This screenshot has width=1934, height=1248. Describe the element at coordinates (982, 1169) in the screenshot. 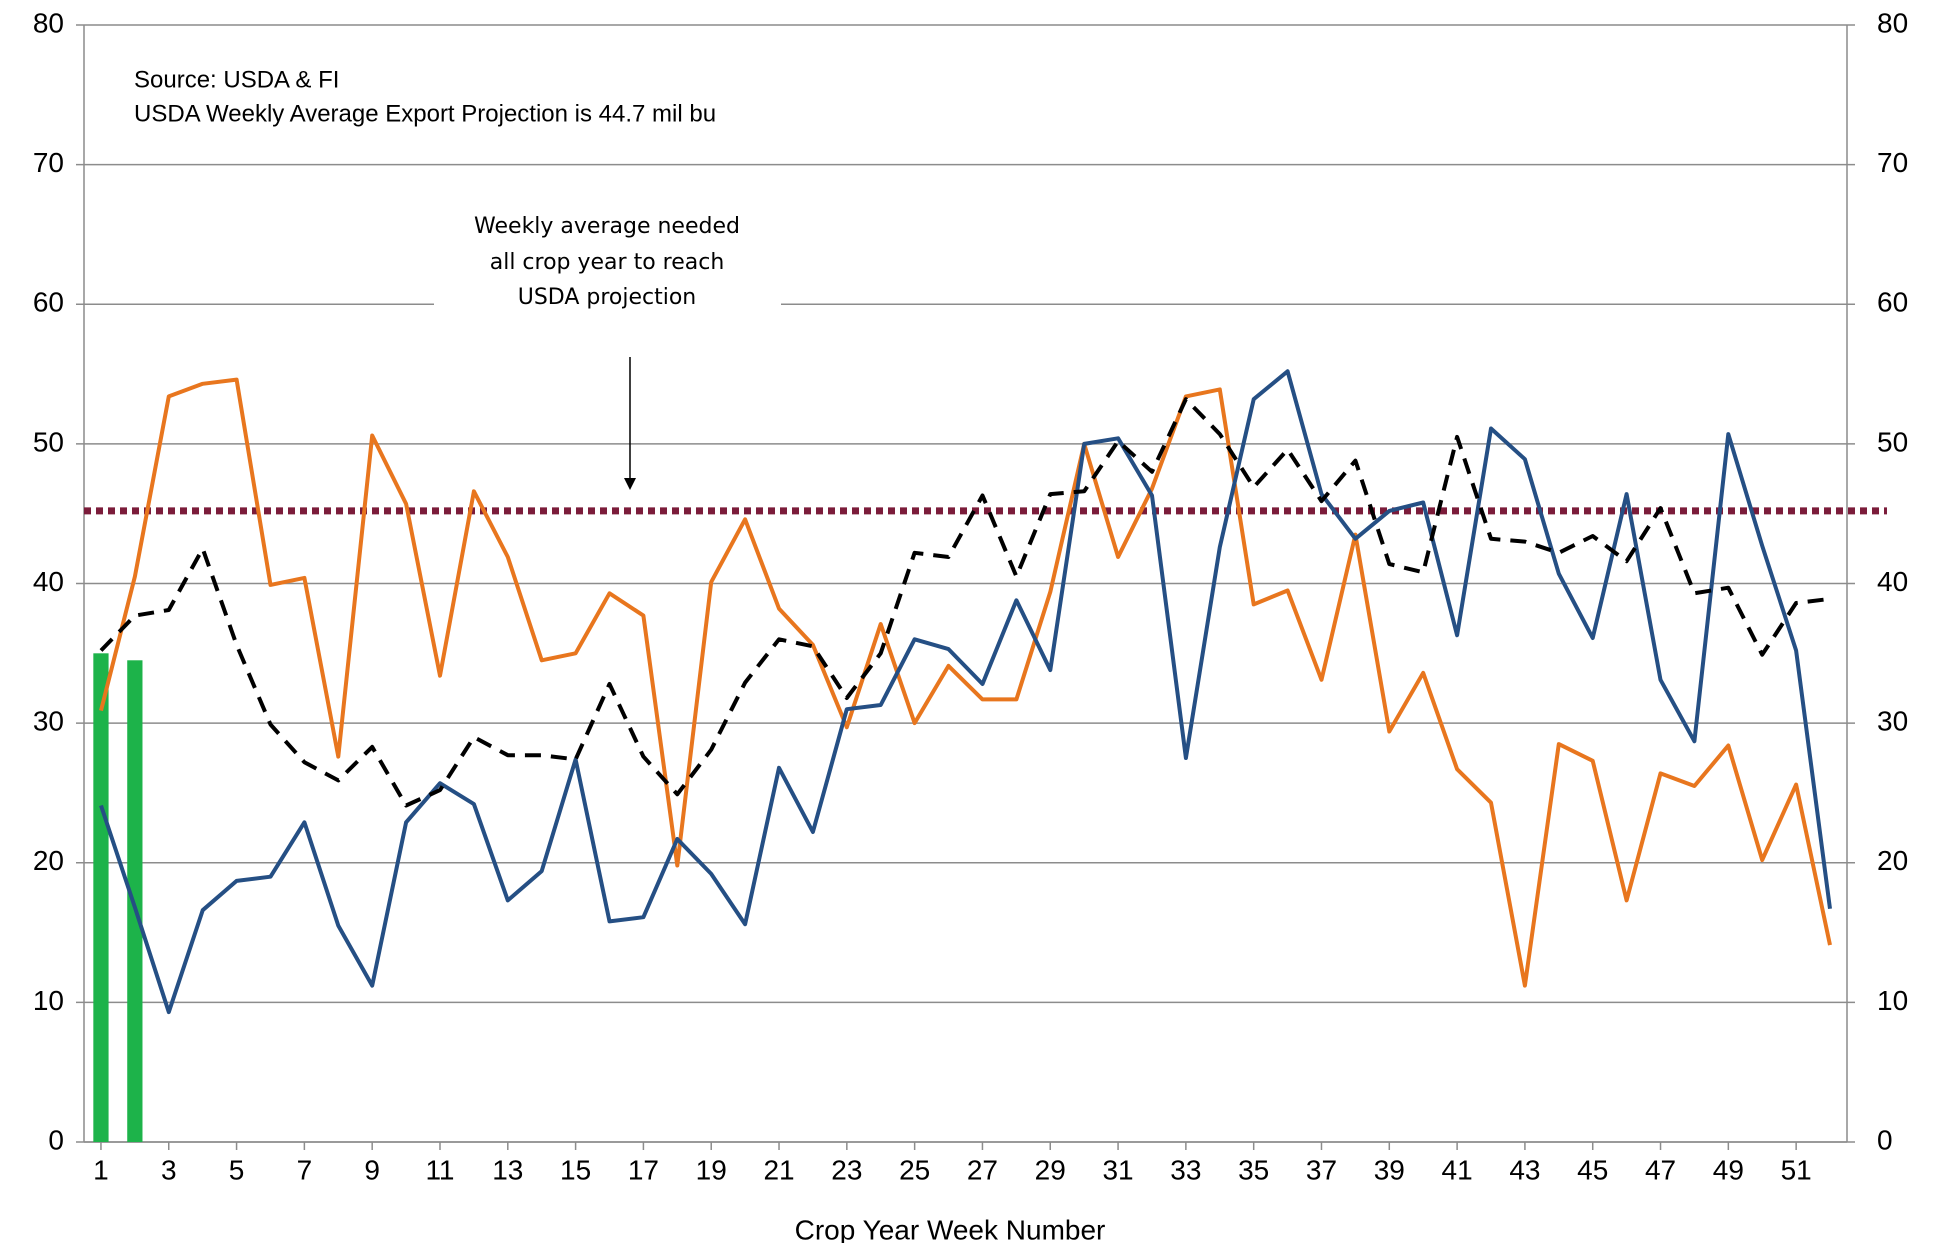

I see `x-tick-label: 27` at that location.